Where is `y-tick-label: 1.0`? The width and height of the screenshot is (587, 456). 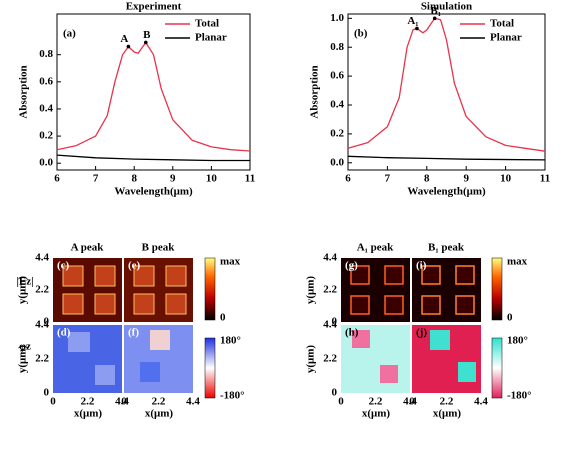
y-tick-label: 1.0 is located at coordinates (337, 18).